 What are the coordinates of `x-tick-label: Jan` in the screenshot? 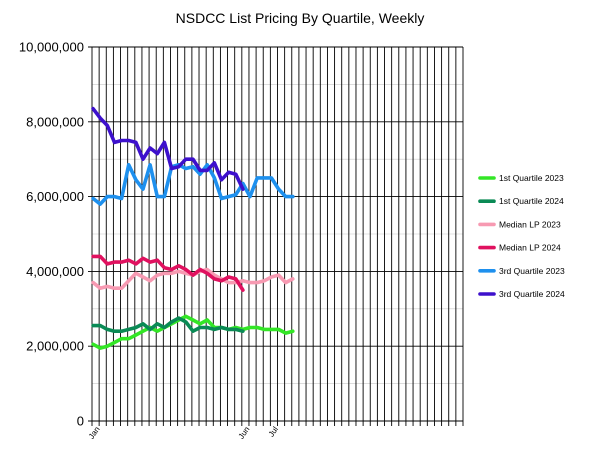 It's located at (94, 433).